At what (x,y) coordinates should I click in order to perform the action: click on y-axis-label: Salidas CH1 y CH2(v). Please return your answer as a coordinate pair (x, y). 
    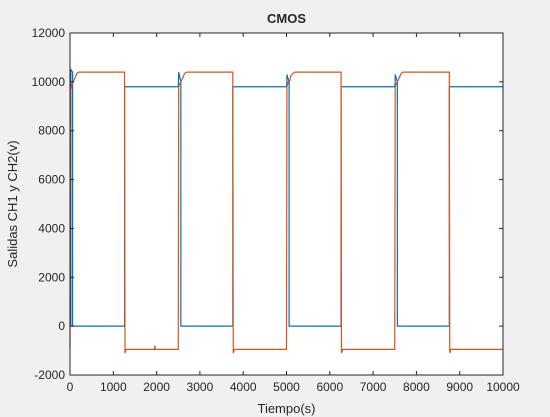
    Looking at the image, I should click on (12, 203).